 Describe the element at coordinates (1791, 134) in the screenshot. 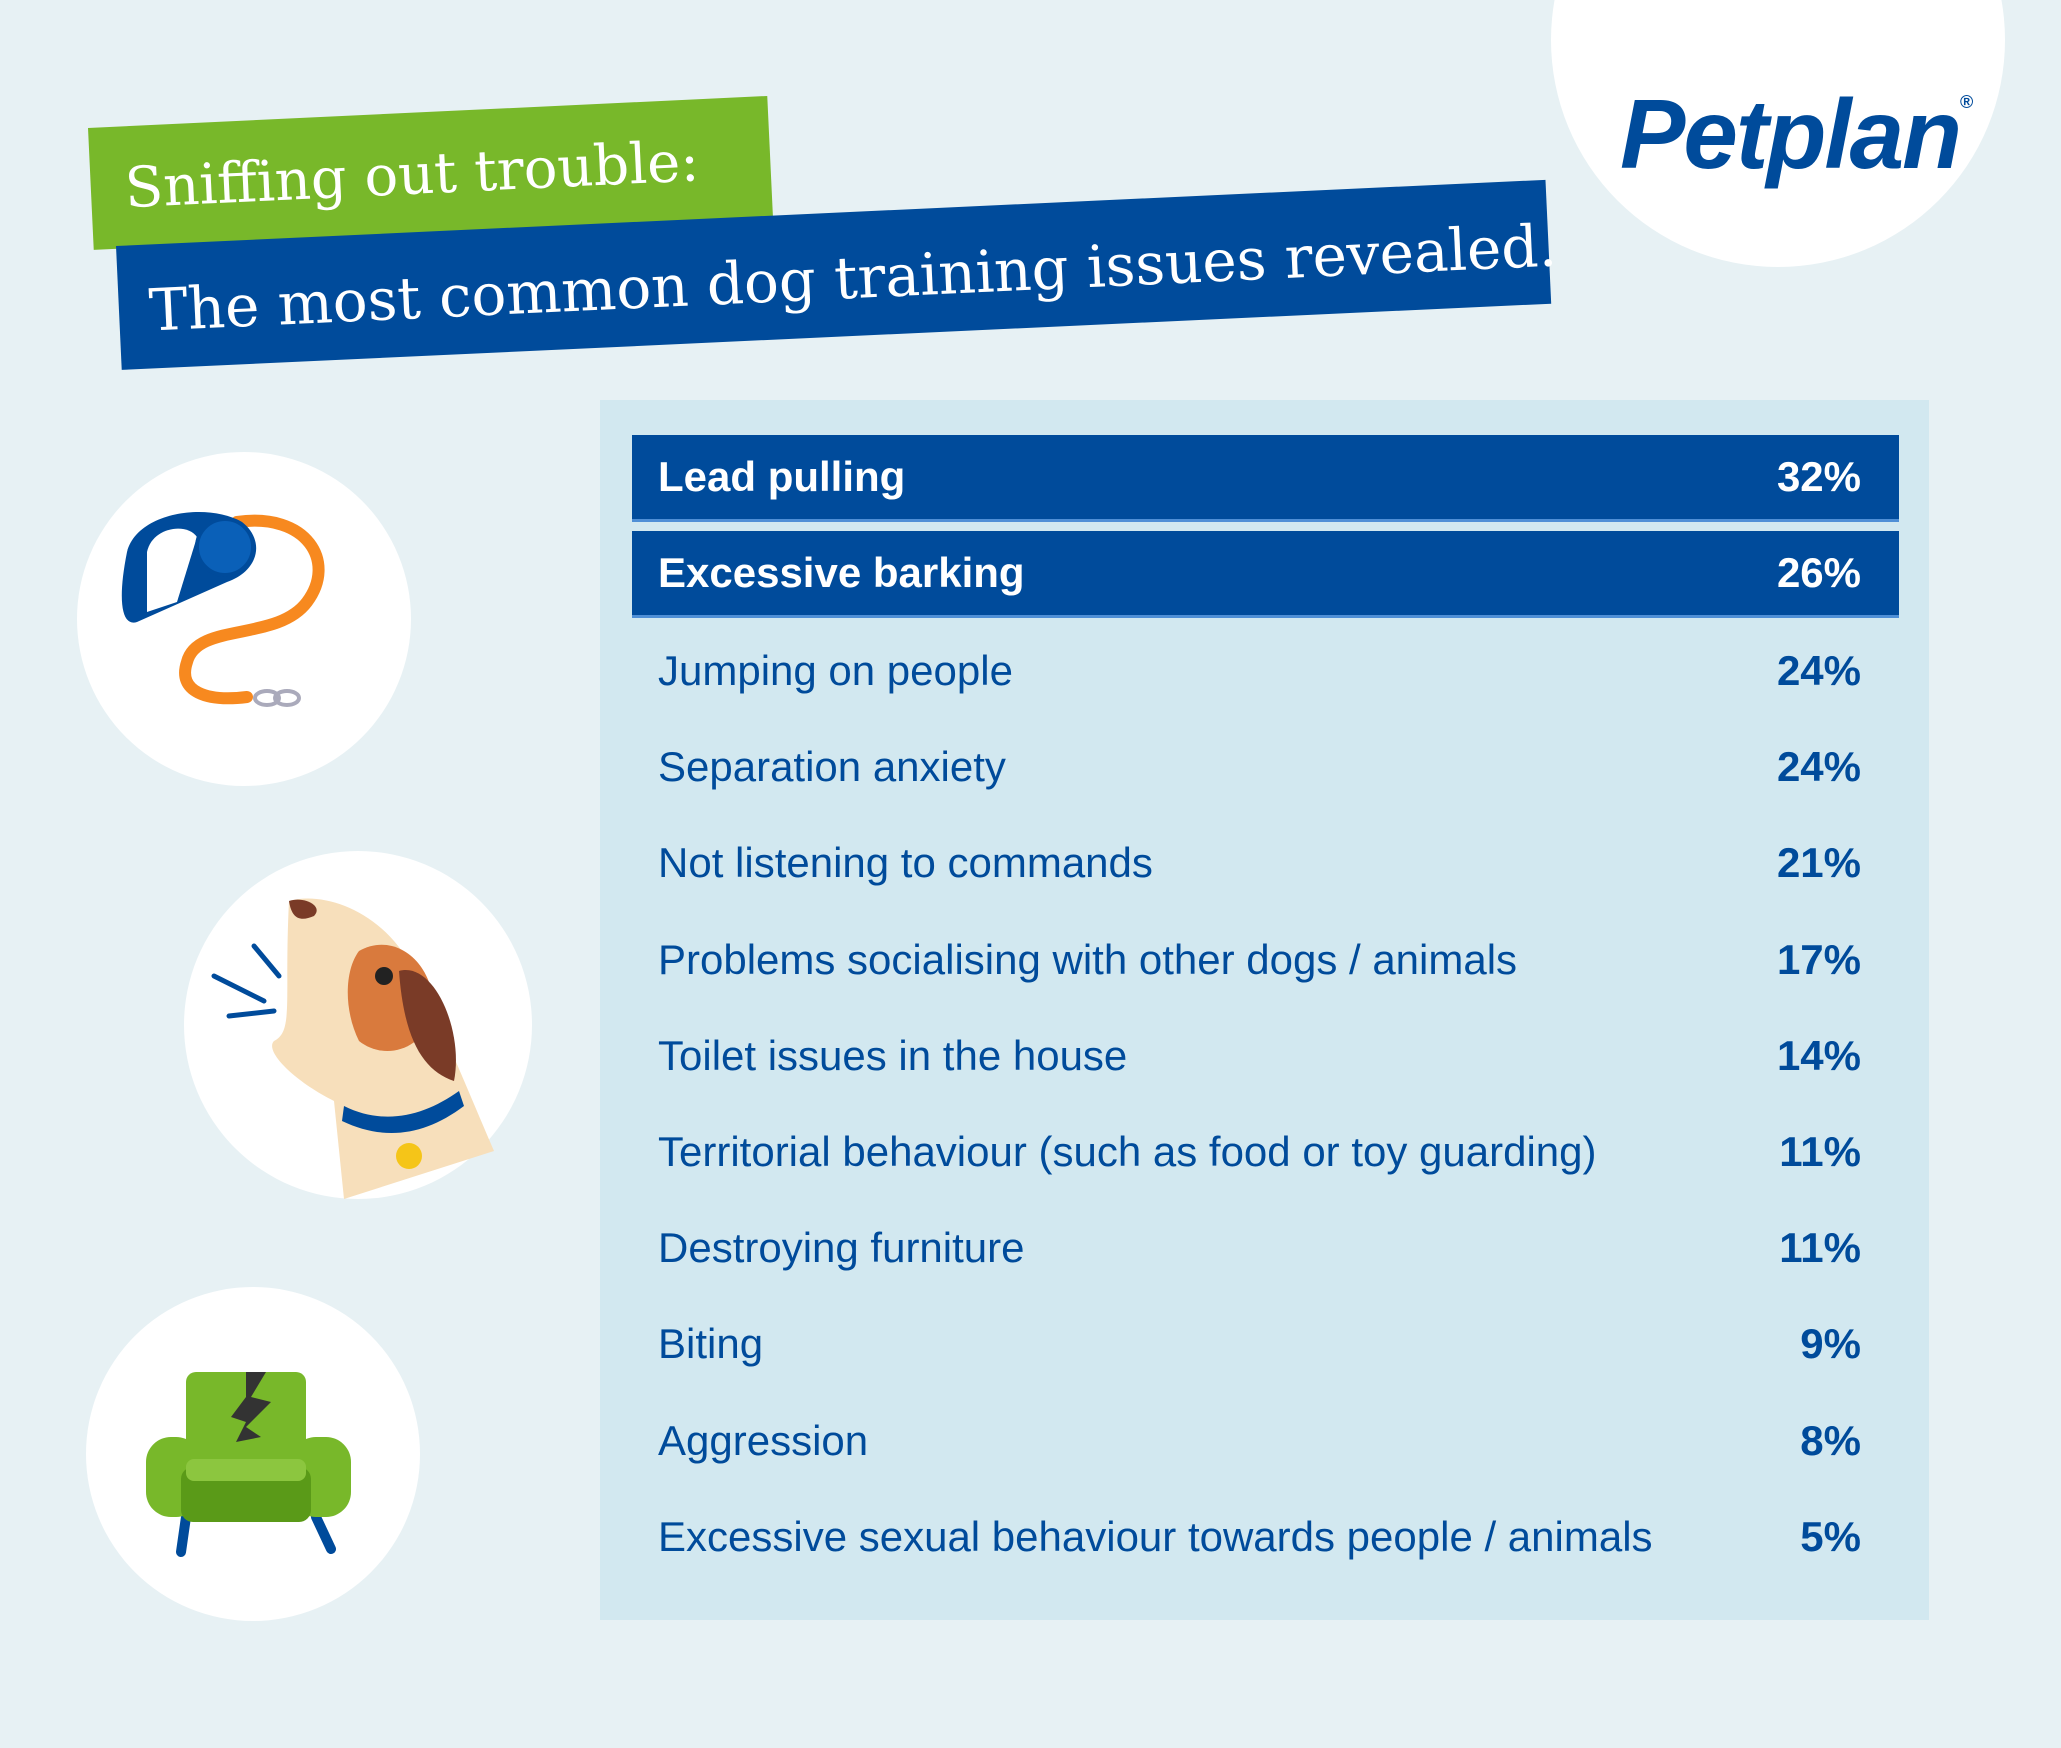

I see `logo-text: Petplan` at that location.